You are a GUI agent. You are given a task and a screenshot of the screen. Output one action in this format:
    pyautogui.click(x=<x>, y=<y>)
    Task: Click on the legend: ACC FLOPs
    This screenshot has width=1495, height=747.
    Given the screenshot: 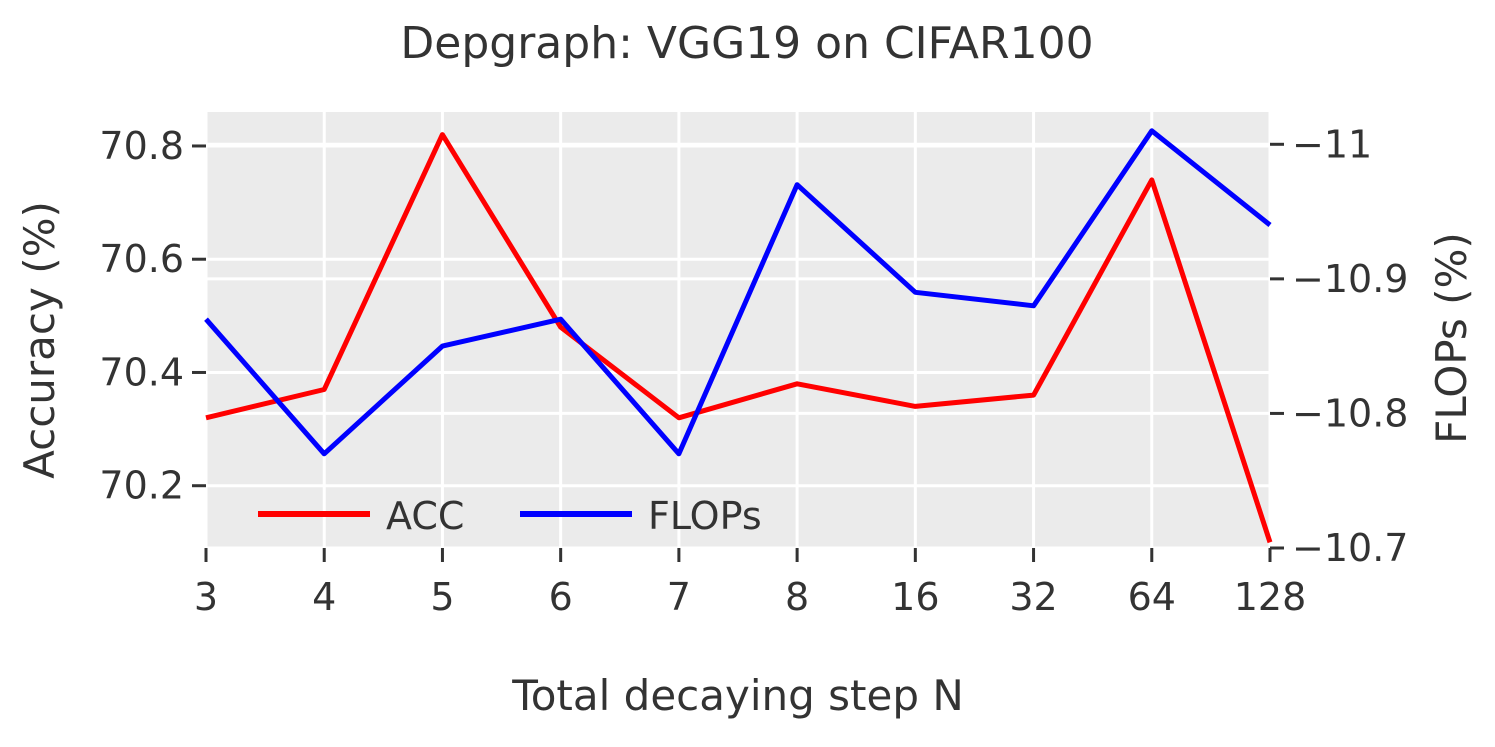 What is the action you would take?
    pyautogui.click(x=510, y=516)
    